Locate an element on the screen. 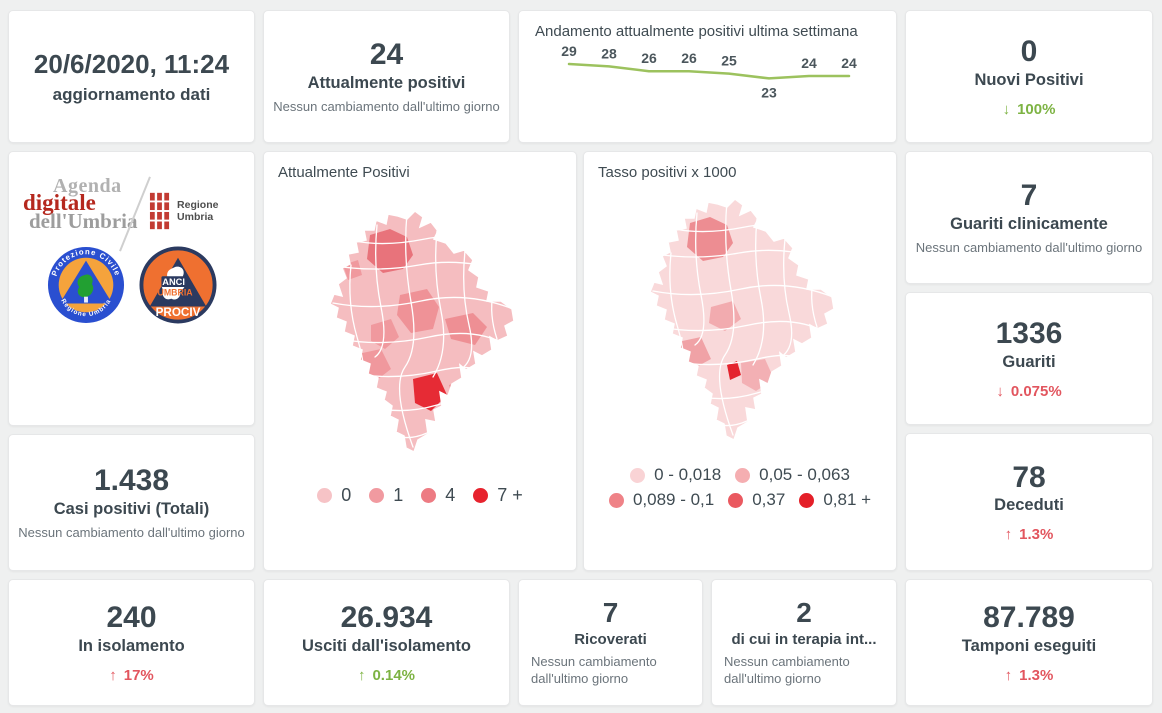  protezione-civile-badge-icon: Protezione Civile Regione Umbria is located at coordinates (85, 285).